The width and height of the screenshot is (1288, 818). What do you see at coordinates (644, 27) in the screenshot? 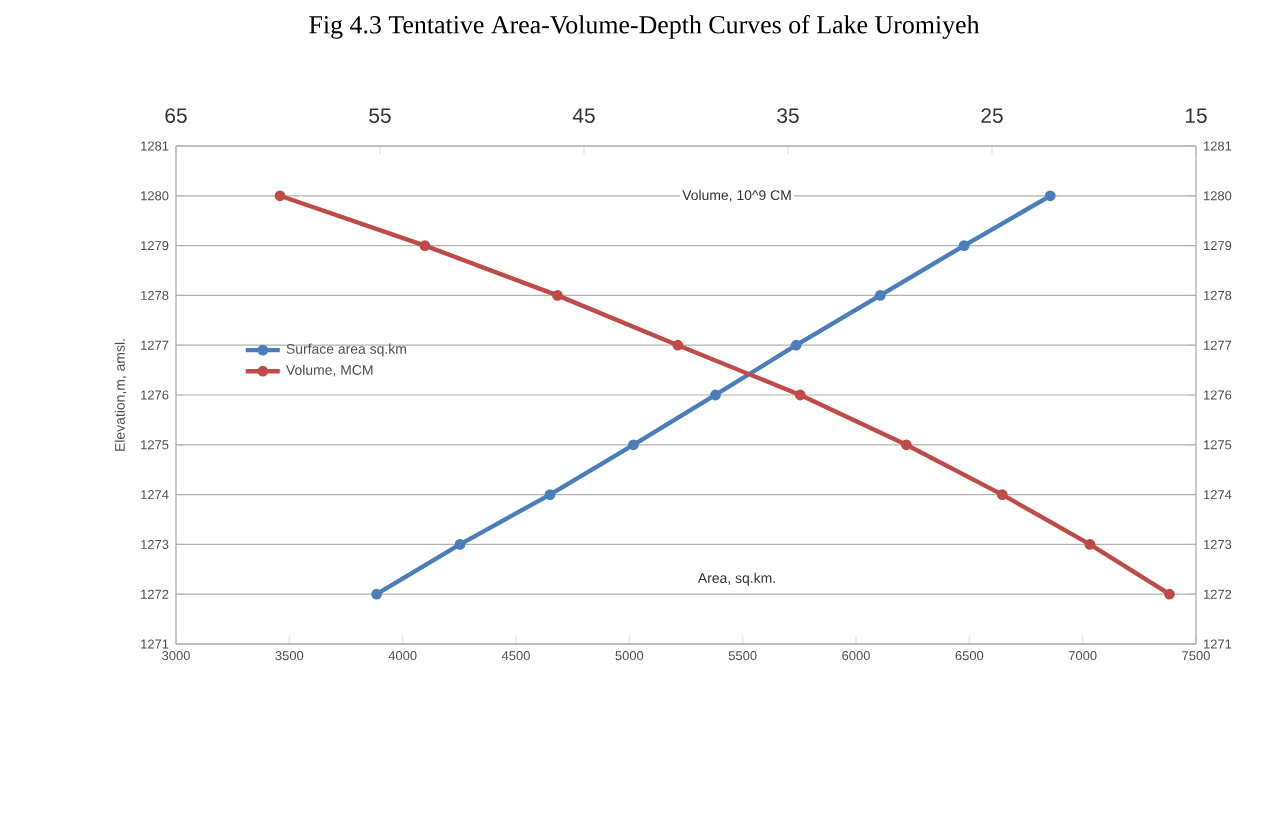
I see `chart-title: Fig 4.3 Tentative Area-Volume-Depth Curves of Lake Uromiyeh` at bounding box center [644, 27].